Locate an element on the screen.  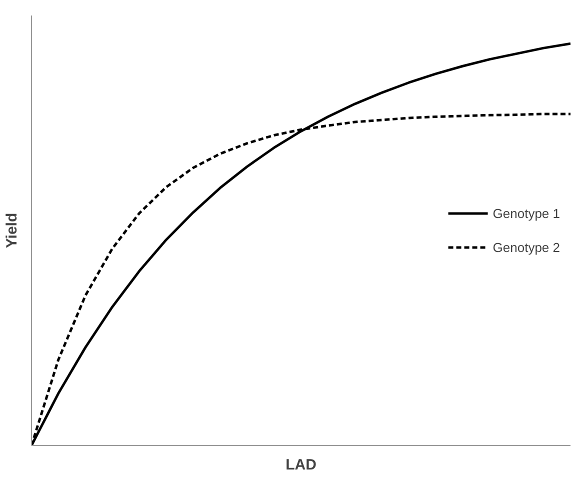
x-axis-title: LAD is located at coordinates (301, 465).